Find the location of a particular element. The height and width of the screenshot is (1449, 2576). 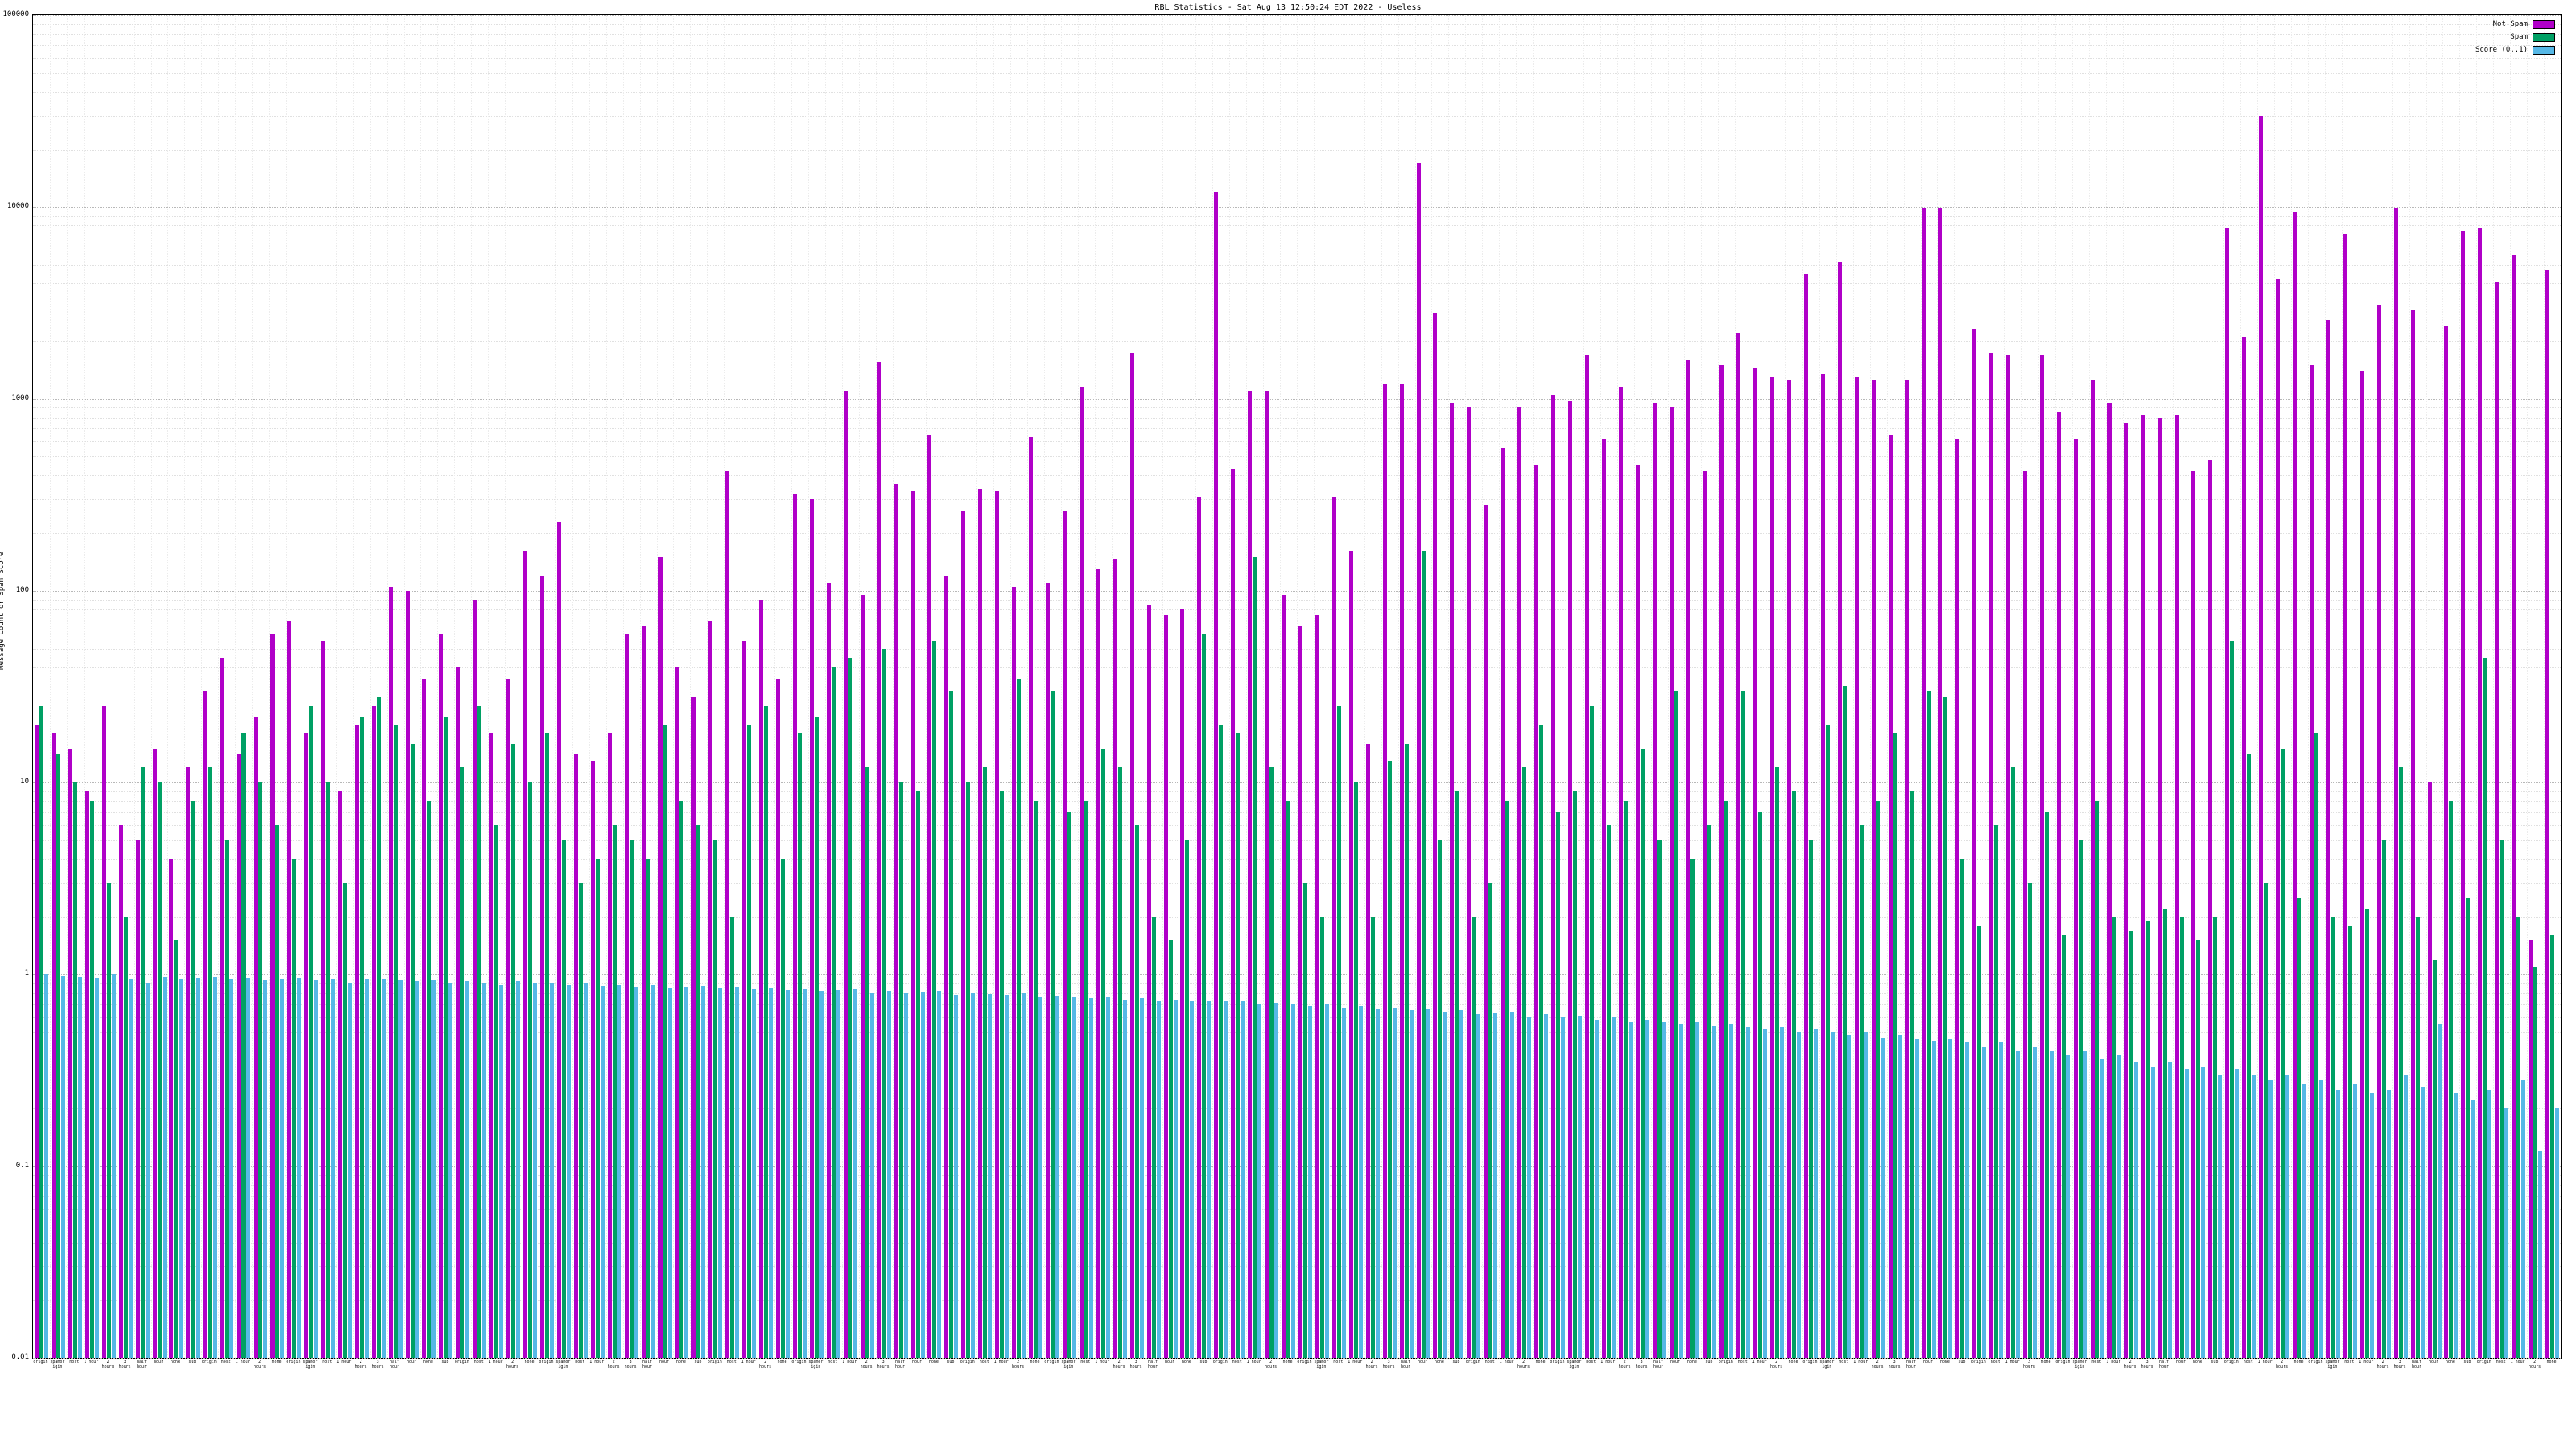

legend-row: Spam is located at coordinates (2515, 37).